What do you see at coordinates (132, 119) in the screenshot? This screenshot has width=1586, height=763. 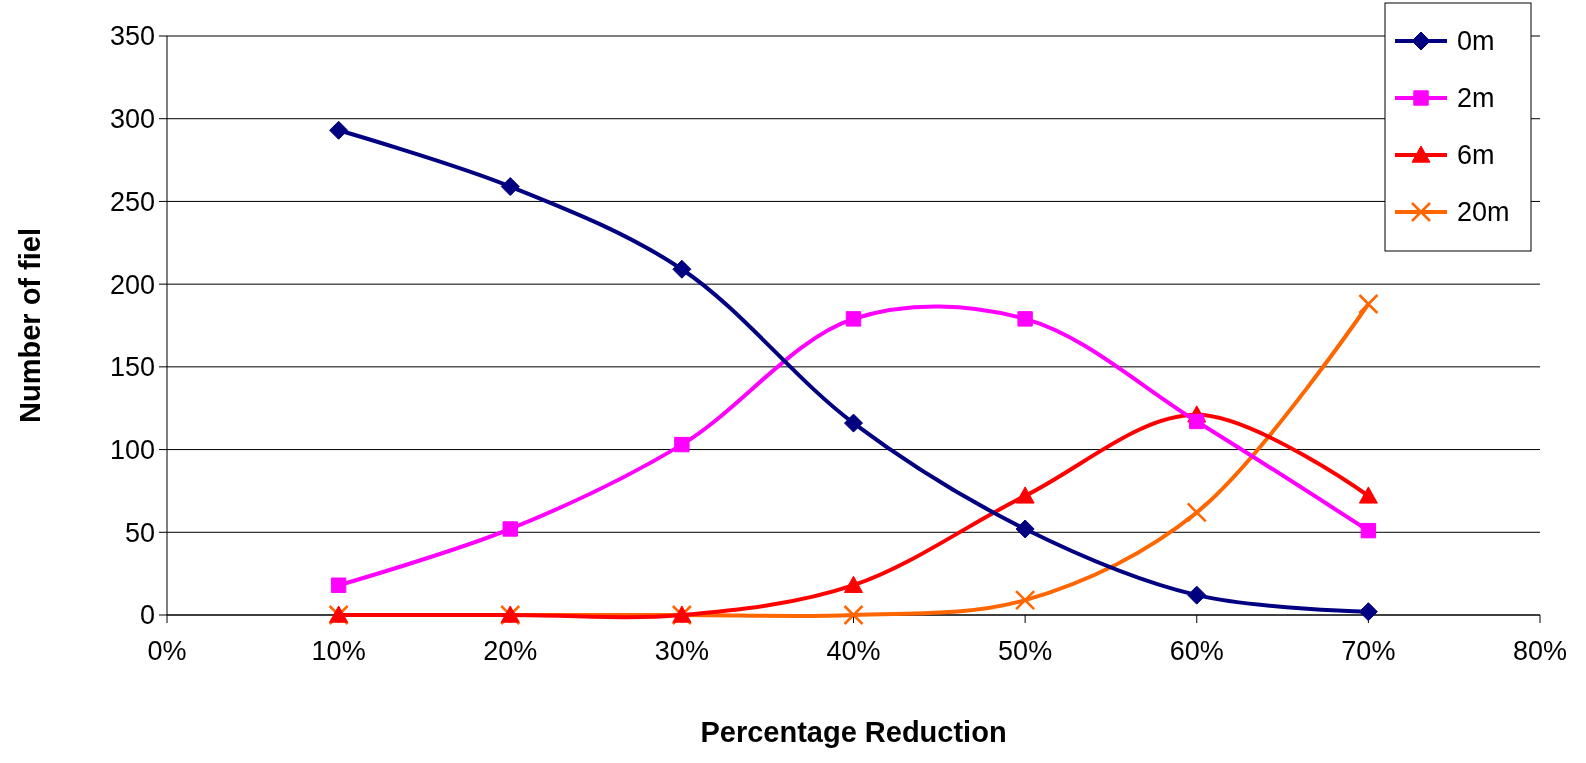 I see `y-tick-label: 300` at bounding box center [132, 119].